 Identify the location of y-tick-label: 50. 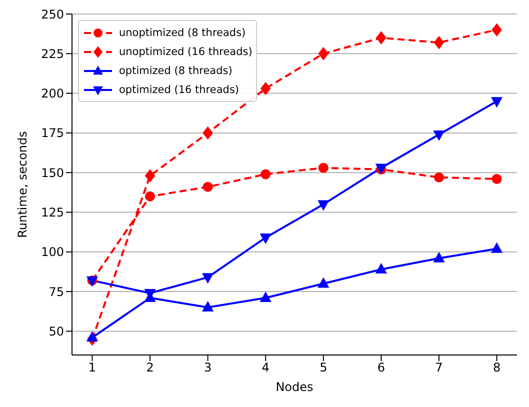
(56, 331).